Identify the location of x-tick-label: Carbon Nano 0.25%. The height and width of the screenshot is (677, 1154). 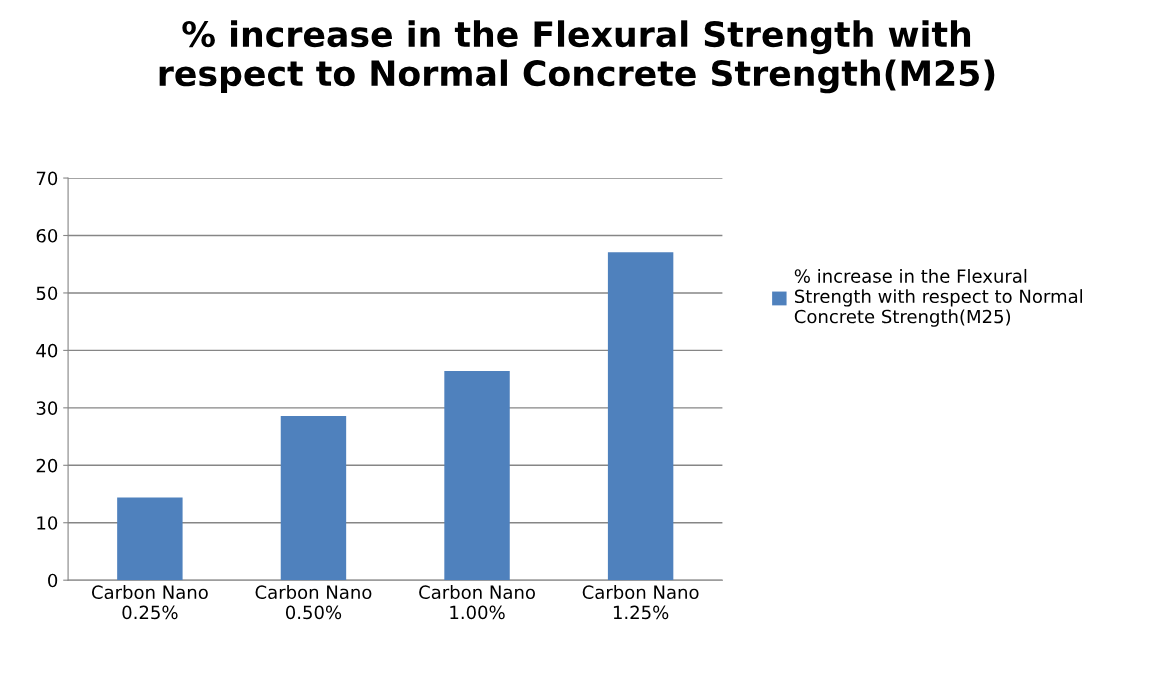
(149, 602).